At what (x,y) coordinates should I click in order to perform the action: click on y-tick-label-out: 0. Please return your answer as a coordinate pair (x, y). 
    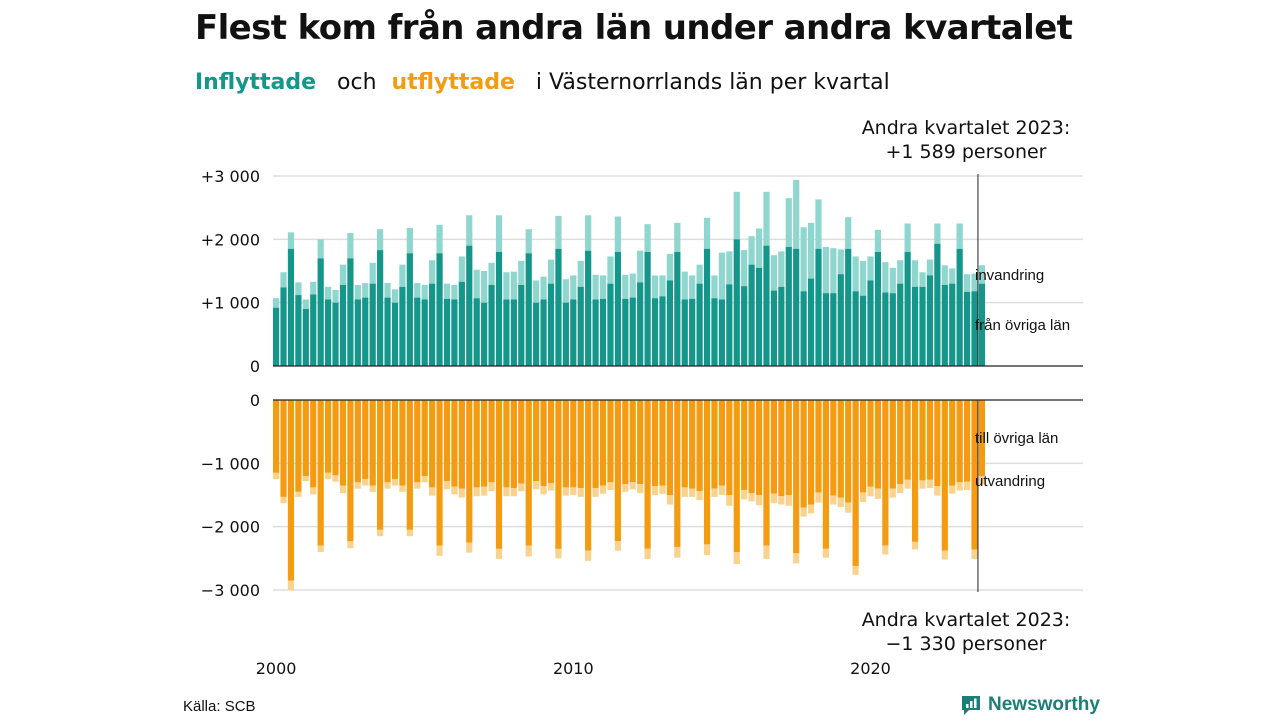
    Looking at the image, I should click on (255, 400).